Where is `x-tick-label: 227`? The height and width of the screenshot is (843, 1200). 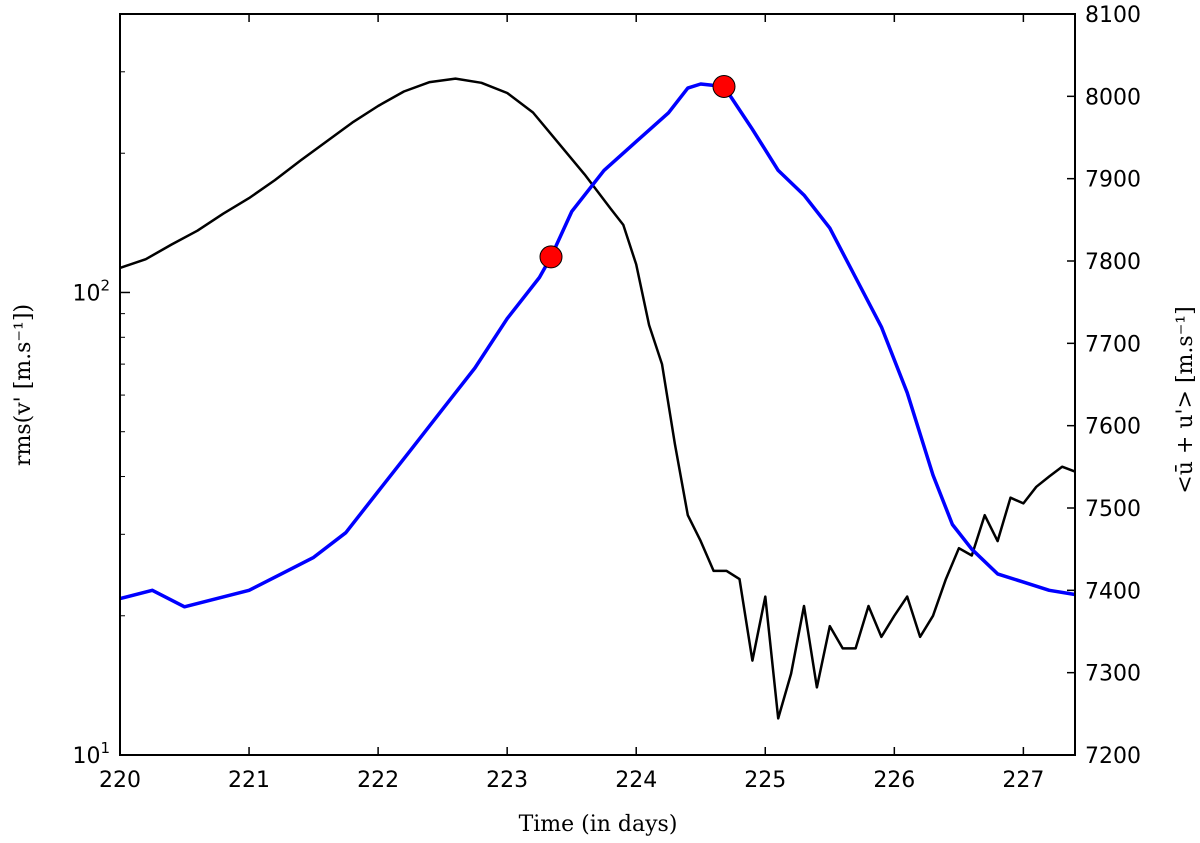
x-tick-label: 227 is located at coordinates (1023, 780).